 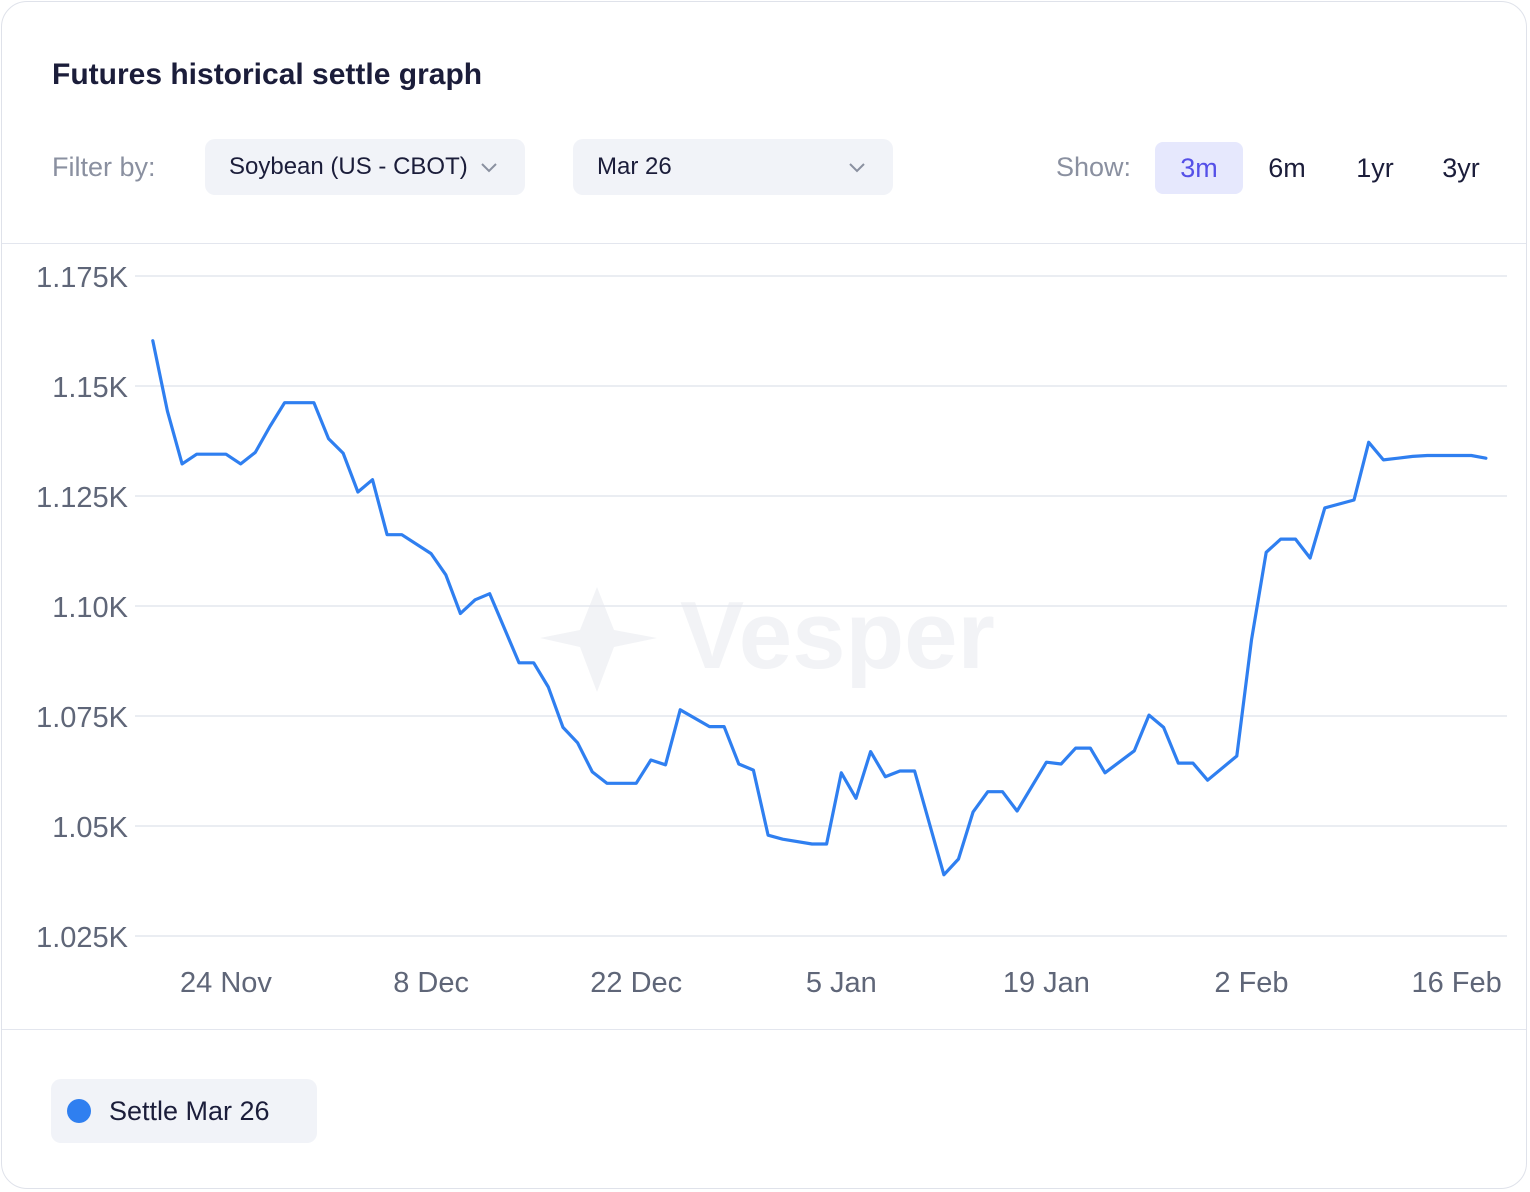 What do you see at coordinates (104, 167) in the screenshot?
I see `filter-label: Filter by:` at bounding box center [104, 167].